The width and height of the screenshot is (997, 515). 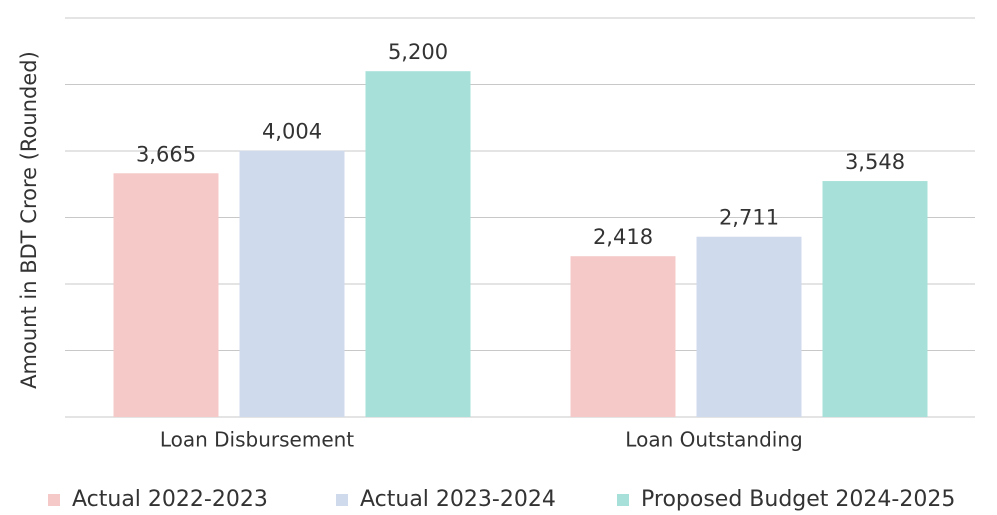 What do you see at coordinates (29, 220) in the screenshot?
I see `y-axis-label: Amount in BDT Crore (Rounded)` at bounding box center [29, 220].